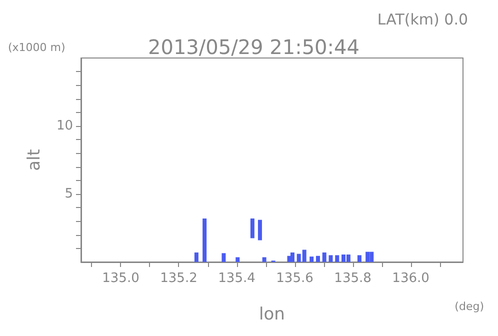 This screenshot has width=498, height=336. Describe the element at coordinates (34, 159) in the screenshot. I see `y-axis-title: alt` at that location.